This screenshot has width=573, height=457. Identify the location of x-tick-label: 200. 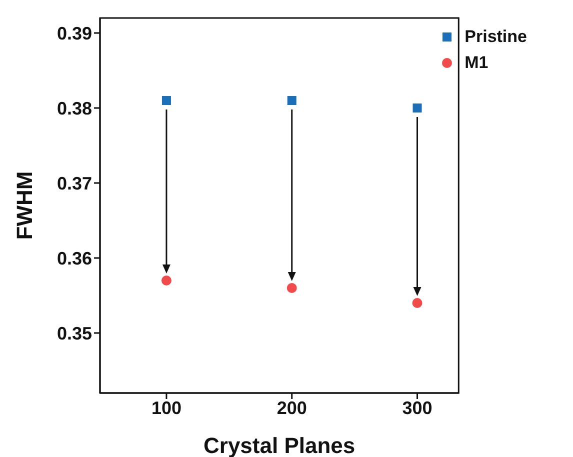
(291, 408).